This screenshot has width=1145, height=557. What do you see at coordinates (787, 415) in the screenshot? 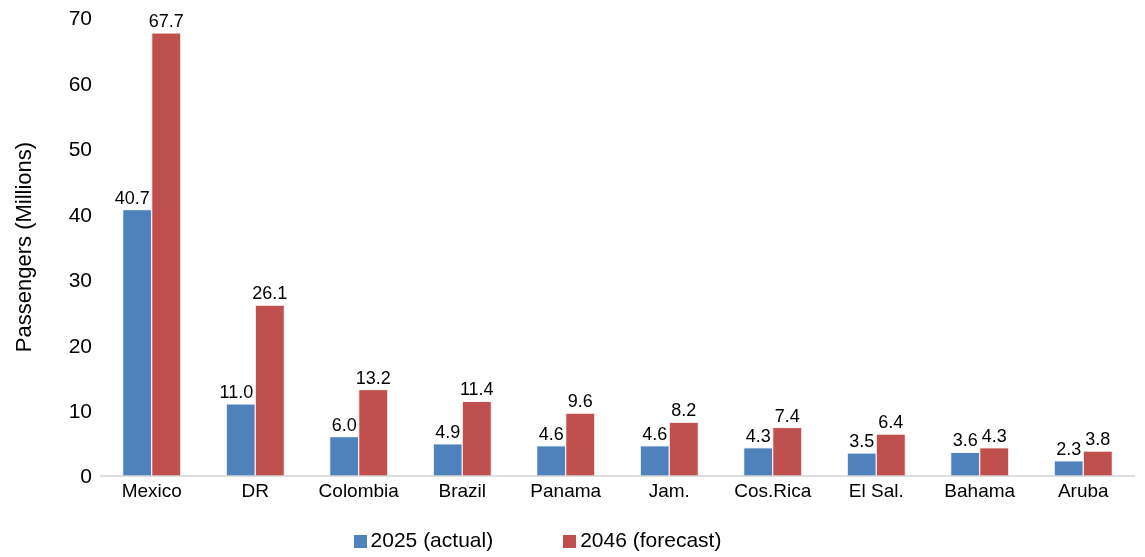
I see `data-label: 7.4` at bounding box center [787, 415].